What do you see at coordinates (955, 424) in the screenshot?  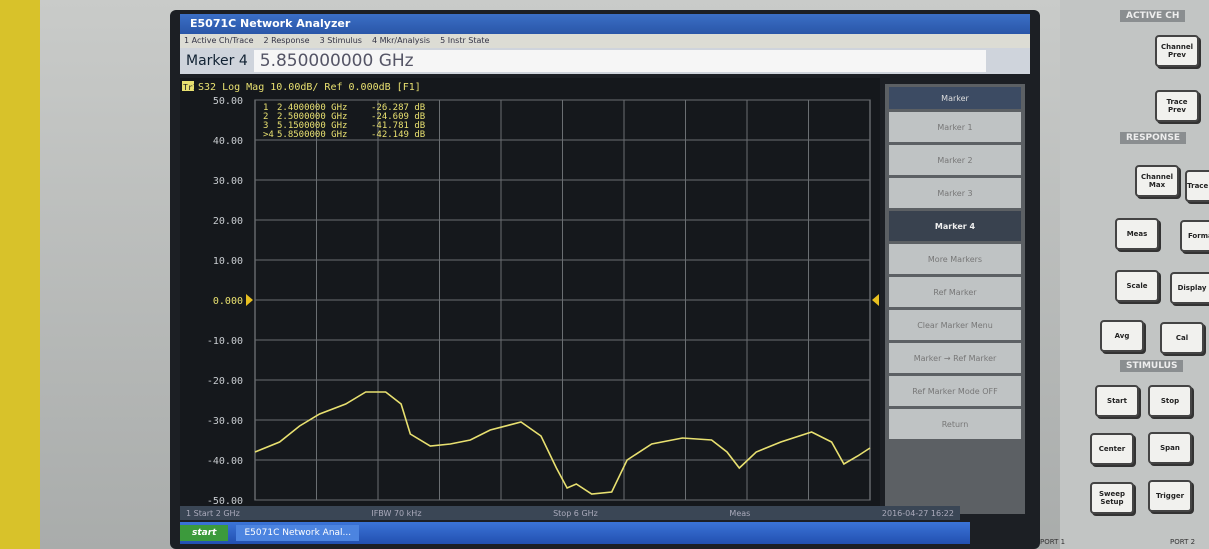 I see `softkey: Return` at bounding box center [955, 424].